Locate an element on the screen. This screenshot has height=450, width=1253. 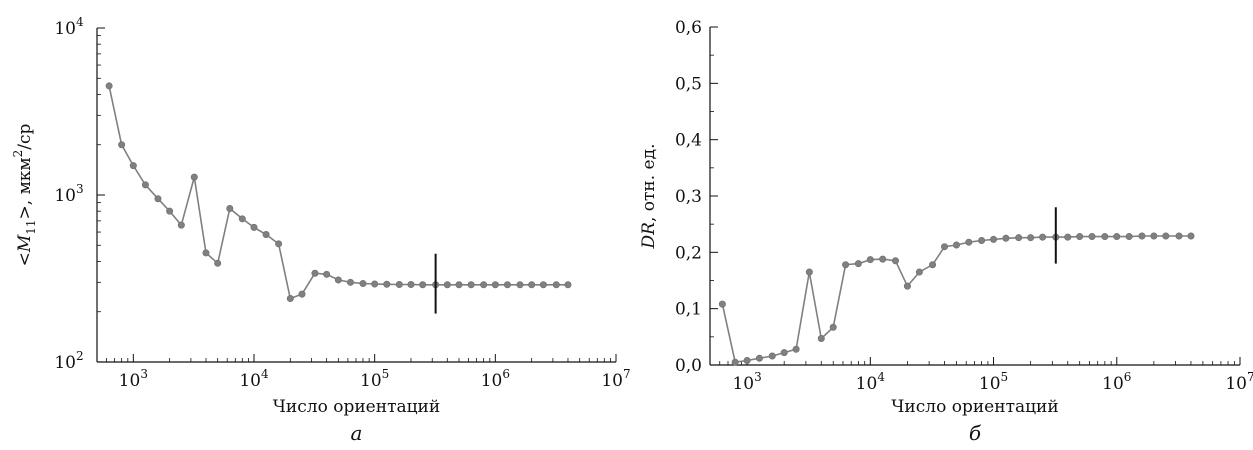
y-tick-label: 0,3 is located at coordinates (688, 197).